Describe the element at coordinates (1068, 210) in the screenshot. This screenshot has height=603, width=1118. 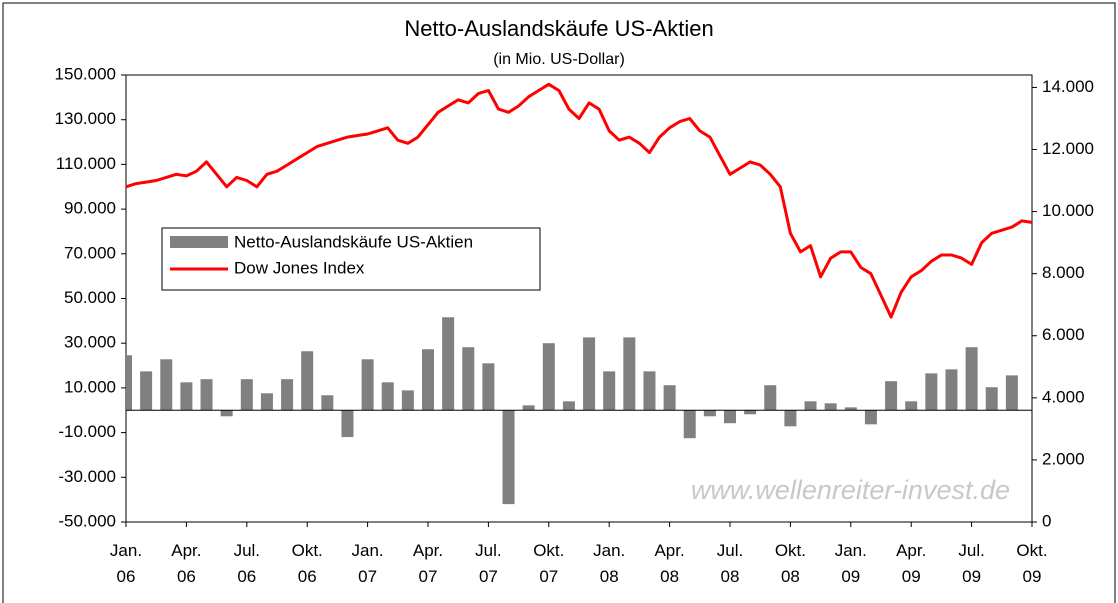
I see `y2-tick-label: 10.000` at that location.